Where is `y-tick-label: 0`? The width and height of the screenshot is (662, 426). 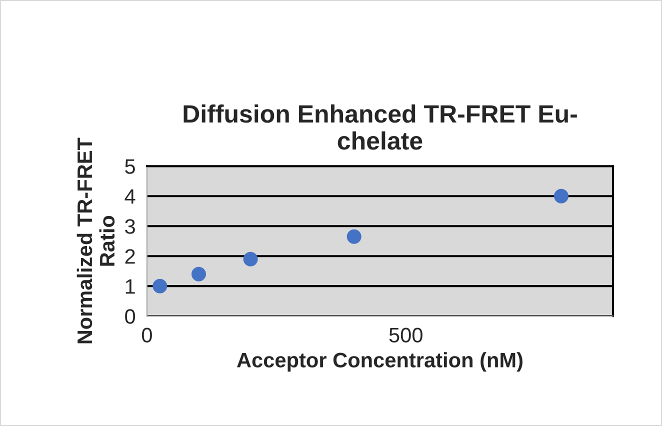
y-tick-label: 0 is located at coordinates (130, 316).